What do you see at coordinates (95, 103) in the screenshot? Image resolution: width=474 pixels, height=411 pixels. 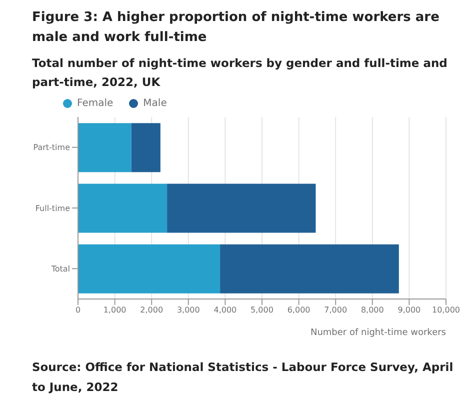 I see `legend-label: Female` at bounding box center [95, 103].